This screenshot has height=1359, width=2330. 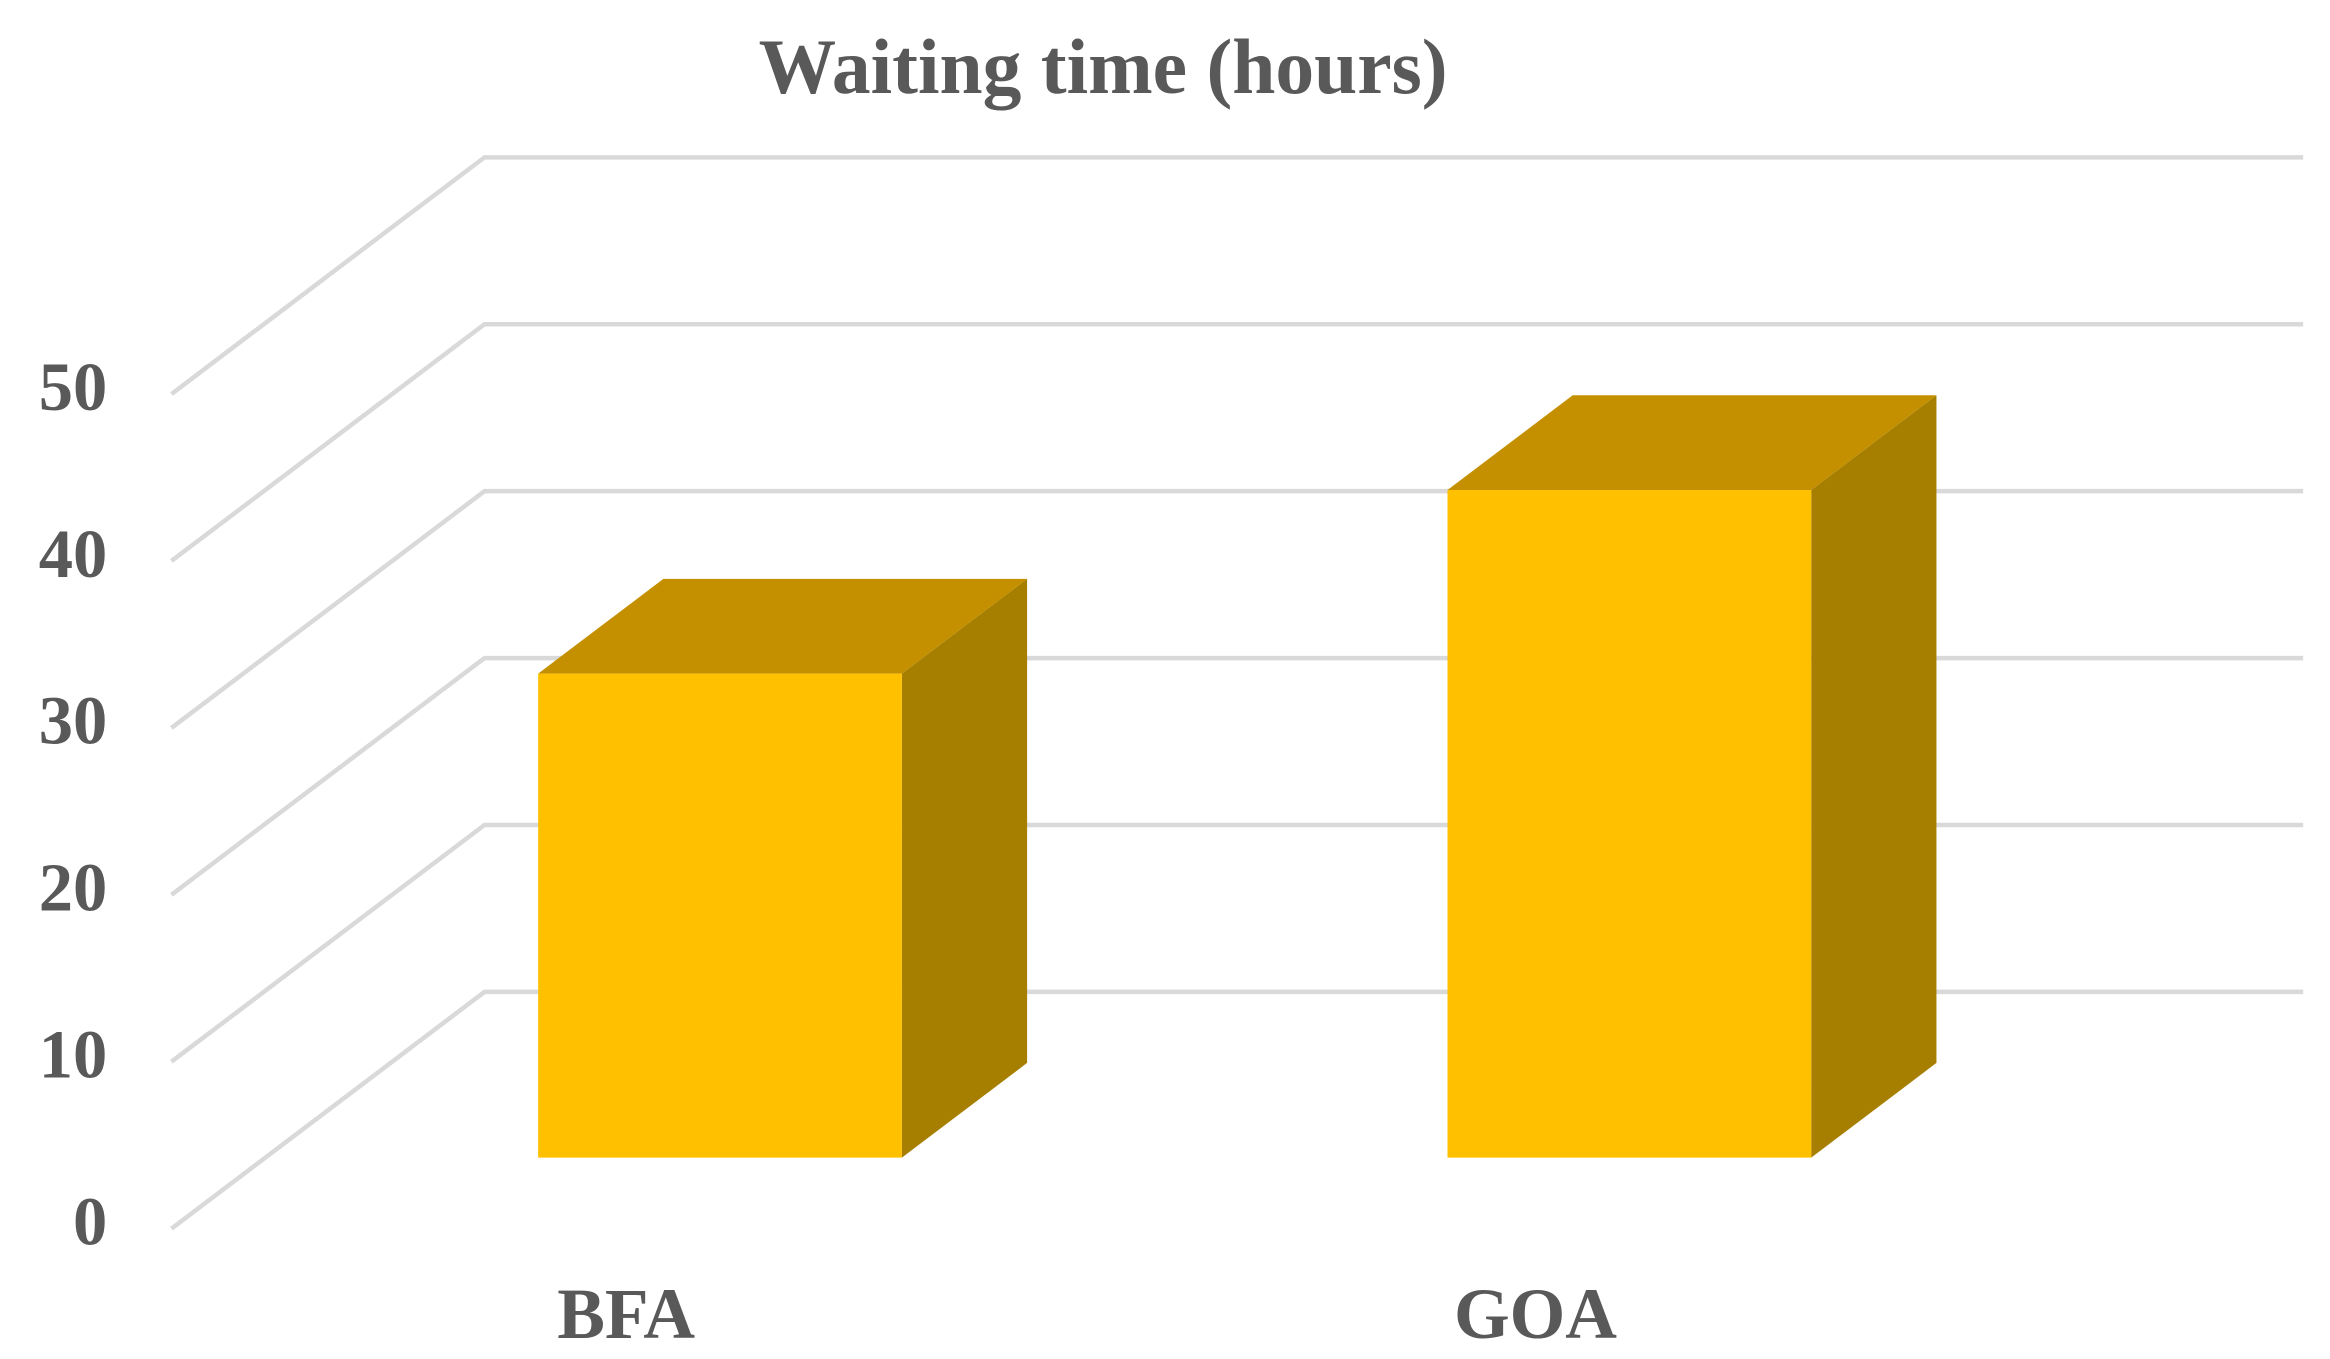 What do you see at coordinates (626, 1314) in the screenshot?
I see `x-tick-label: BFA` at bounding box center [626, 1314].